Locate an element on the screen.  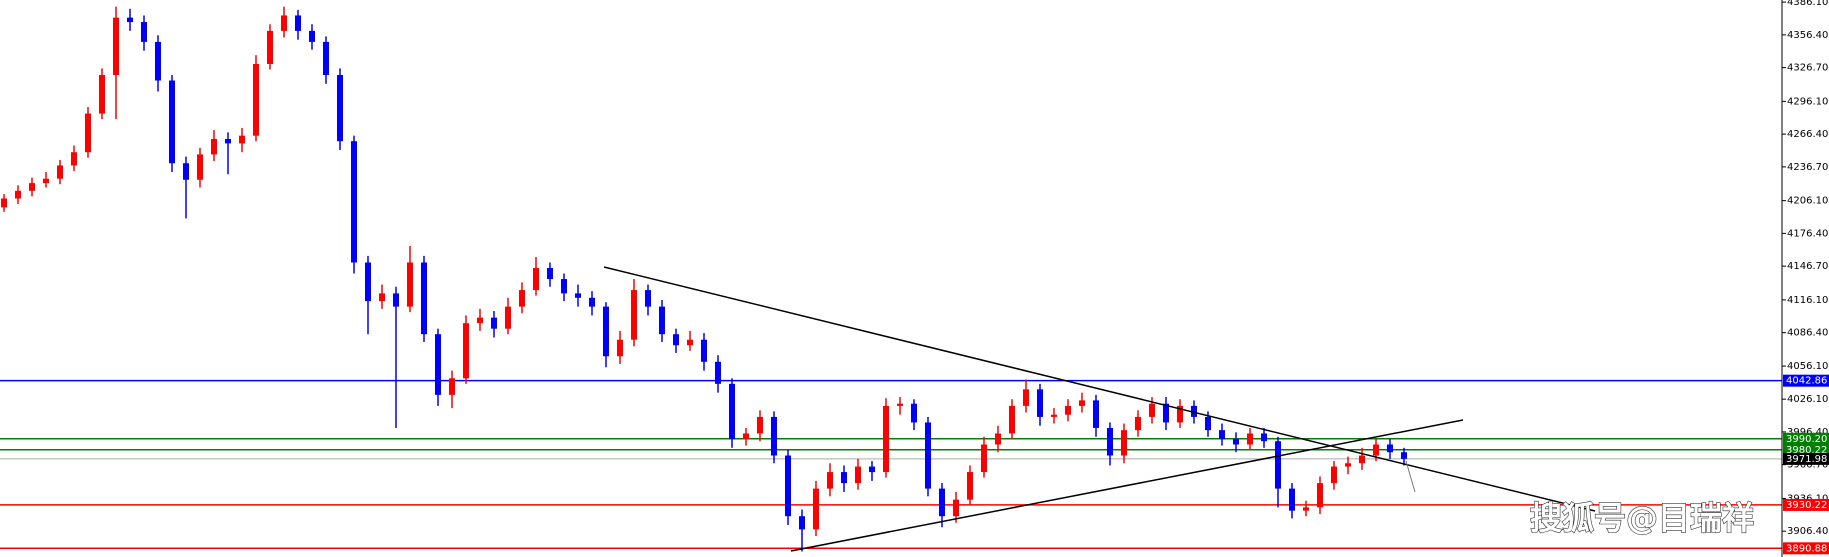
y-tick-label: 3966.70 is located at coordinates (1807, 465).